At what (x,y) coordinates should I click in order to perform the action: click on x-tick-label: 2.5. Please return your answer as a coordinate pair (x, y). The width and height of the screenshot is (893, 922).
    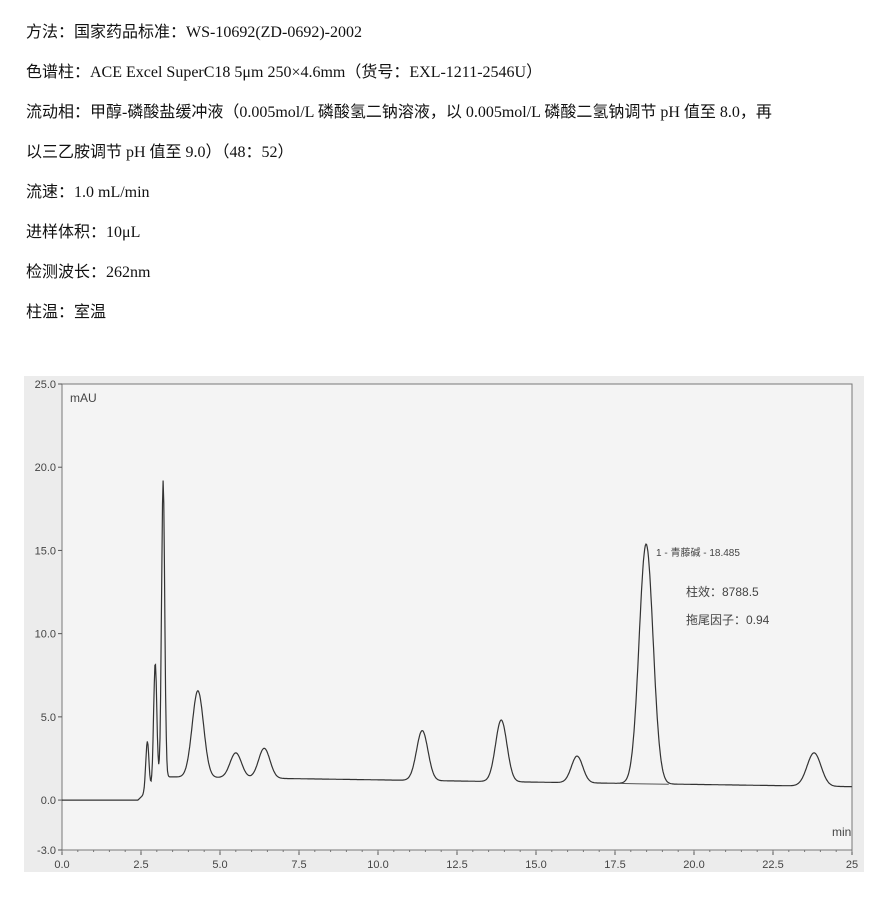
    Looking at the image, I should click on (140, 865).